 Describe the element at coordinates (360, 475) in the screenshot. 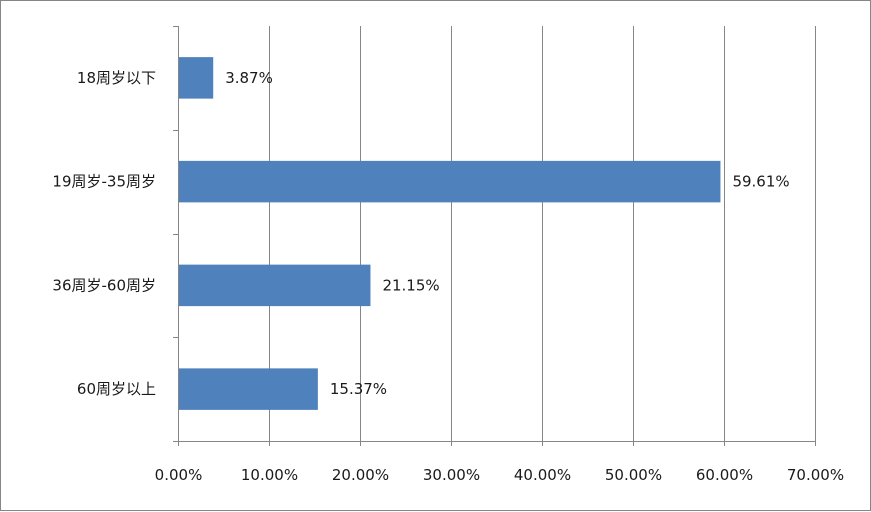

I see `x-tick-label: 20.00%` at that location.